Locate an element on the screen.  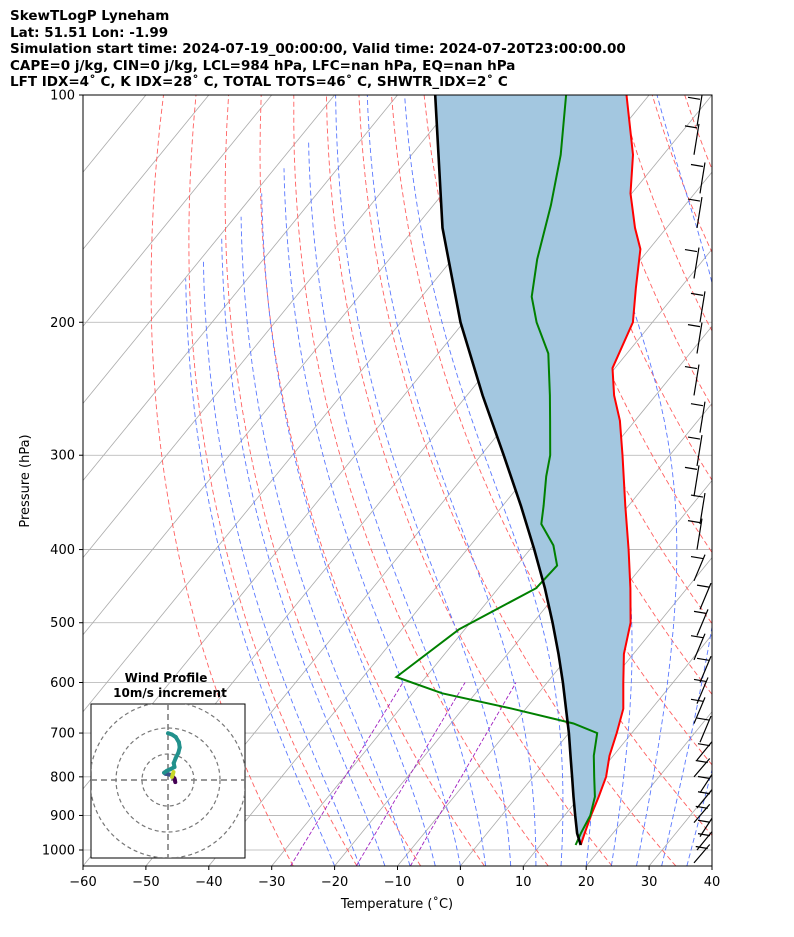
x-tick-label: −30 is located at coordinates (271, 882).